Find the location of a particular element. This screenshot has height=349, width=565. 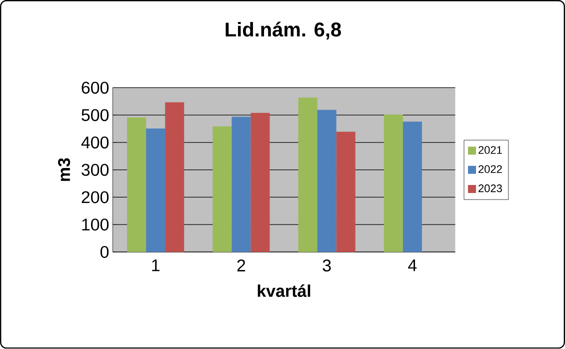

legend-label: 2022 is located at coordinates (490, 169).